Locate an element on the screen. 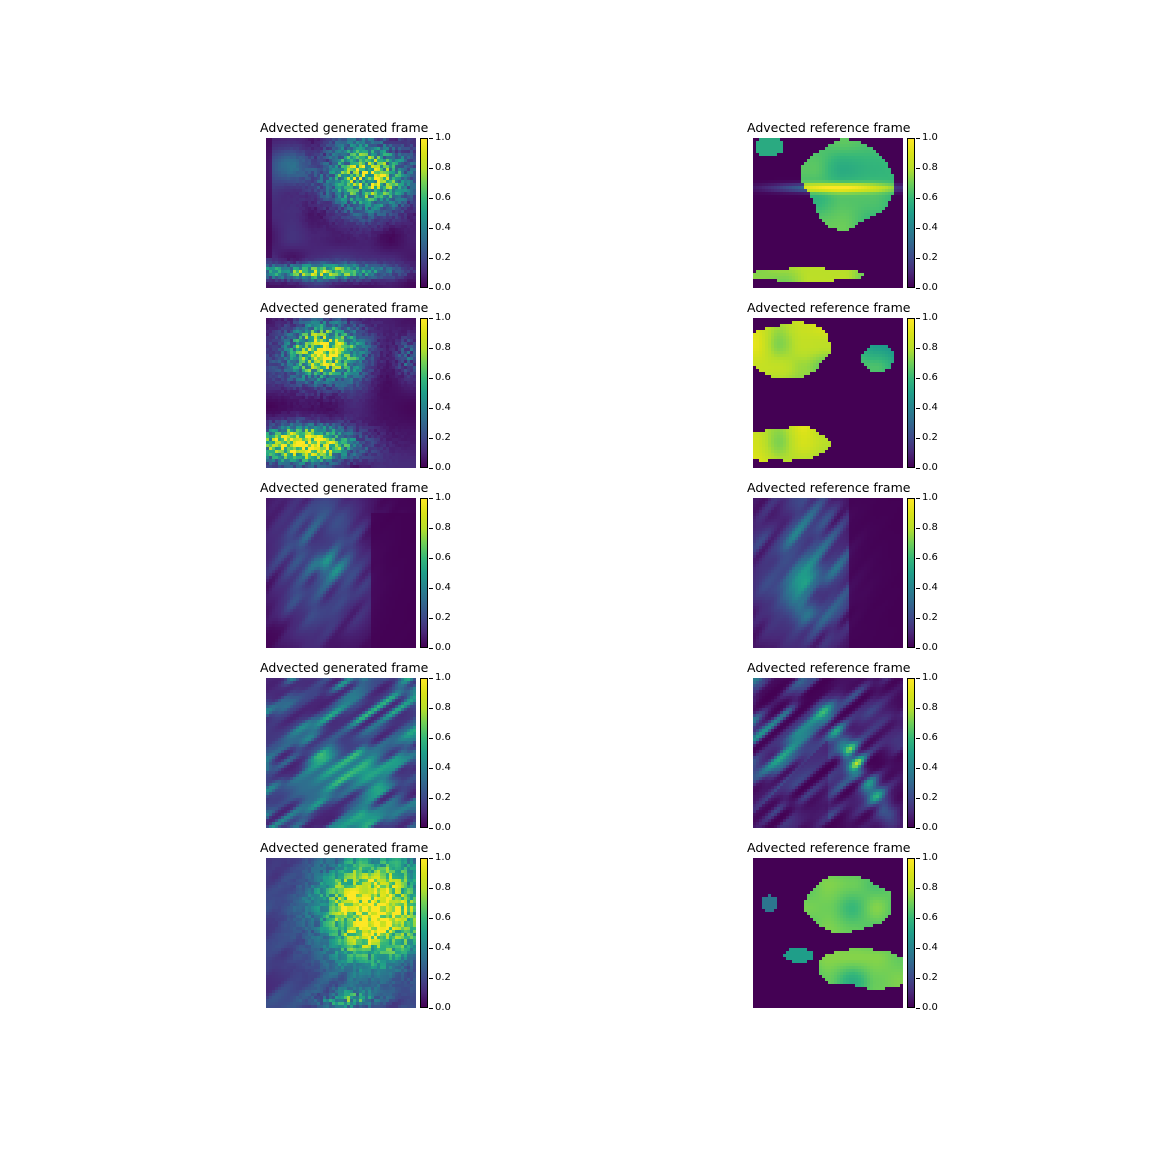  panel-title: Advected generated frame is located at coordinates (344, 487).